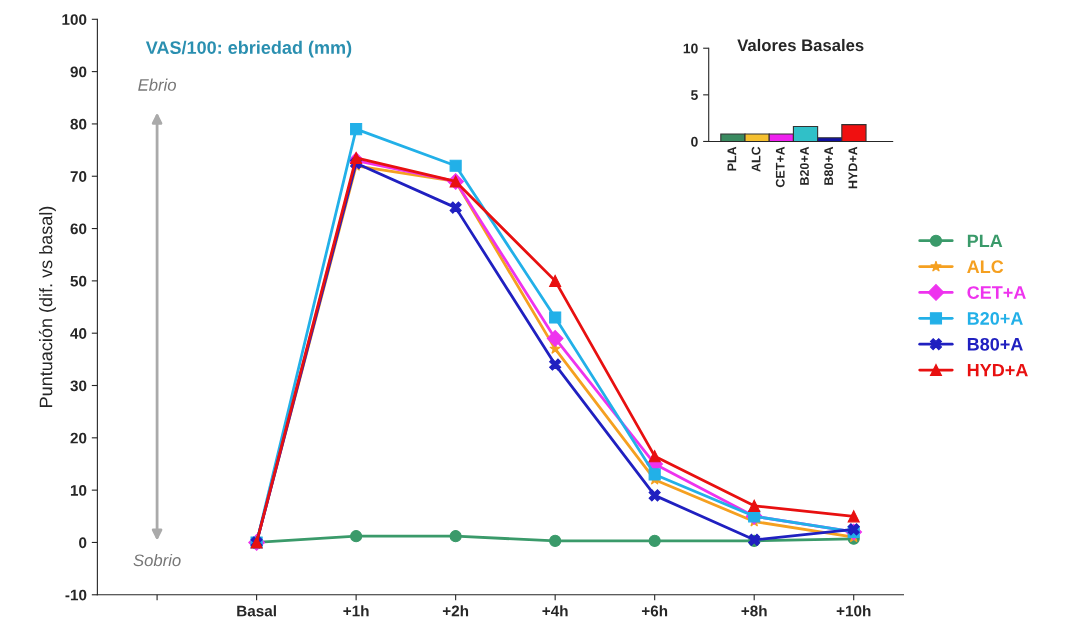 The height and width of the screenshot is (643, 1082). Describe the element at coordinates (47, 306) in the screenshot. I see `y-axis-title: Puntuación (dif. vs basal)` at that location.